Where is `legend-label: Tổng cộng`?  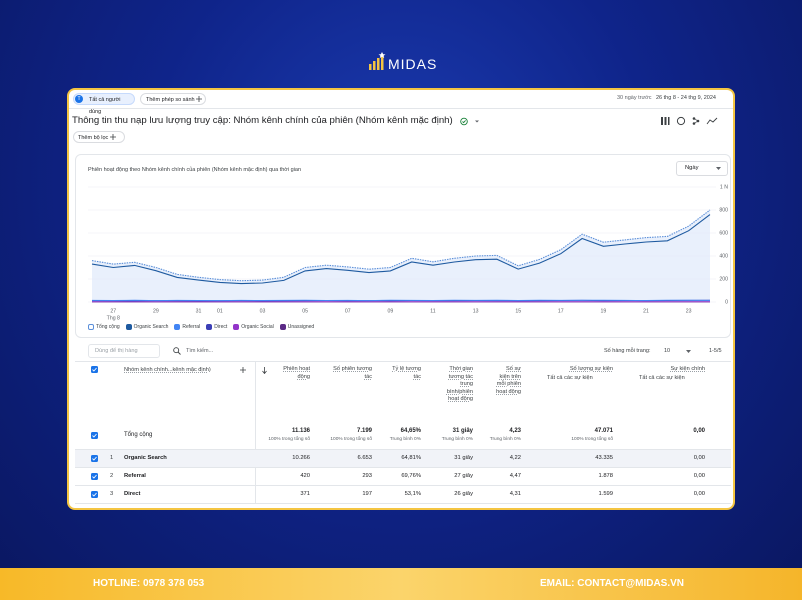
legend-label: Tổng cộng is located at coordinates (108, 327).